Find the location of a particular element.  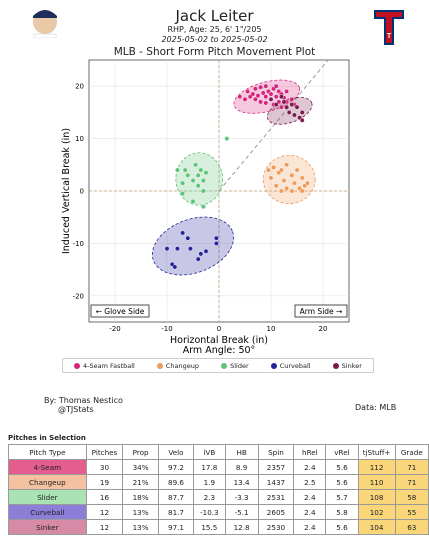

table-cell: 104 is located at coordinates (376, 527).